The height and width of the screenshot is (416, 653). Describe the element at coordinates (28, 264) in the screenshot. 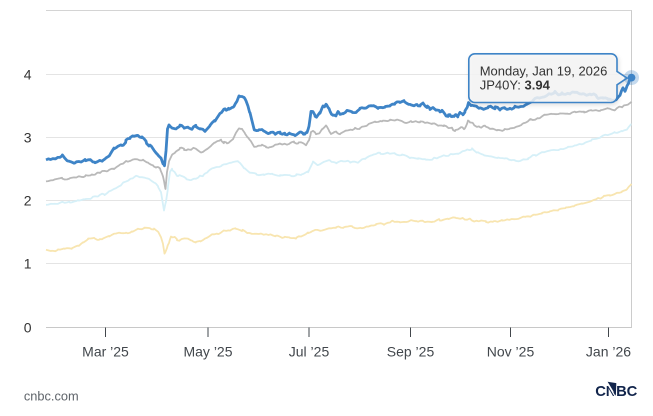

I see `svg-text: 1` at that location.